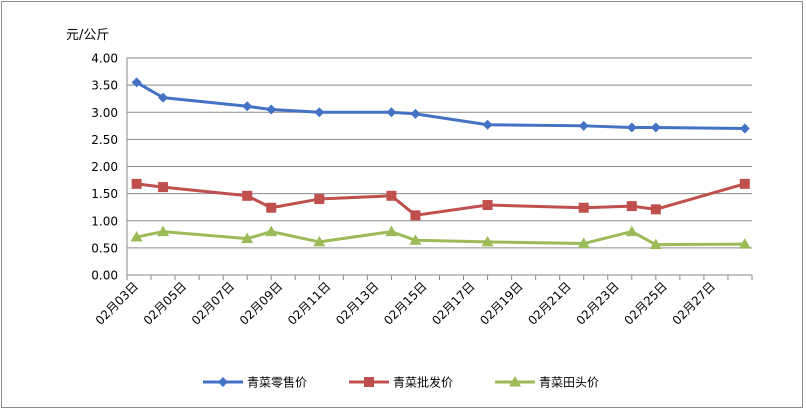  Describe the element at coordinates (277, 382) in the screenshot. I see `legend-label: 青菜零售价` at that location.